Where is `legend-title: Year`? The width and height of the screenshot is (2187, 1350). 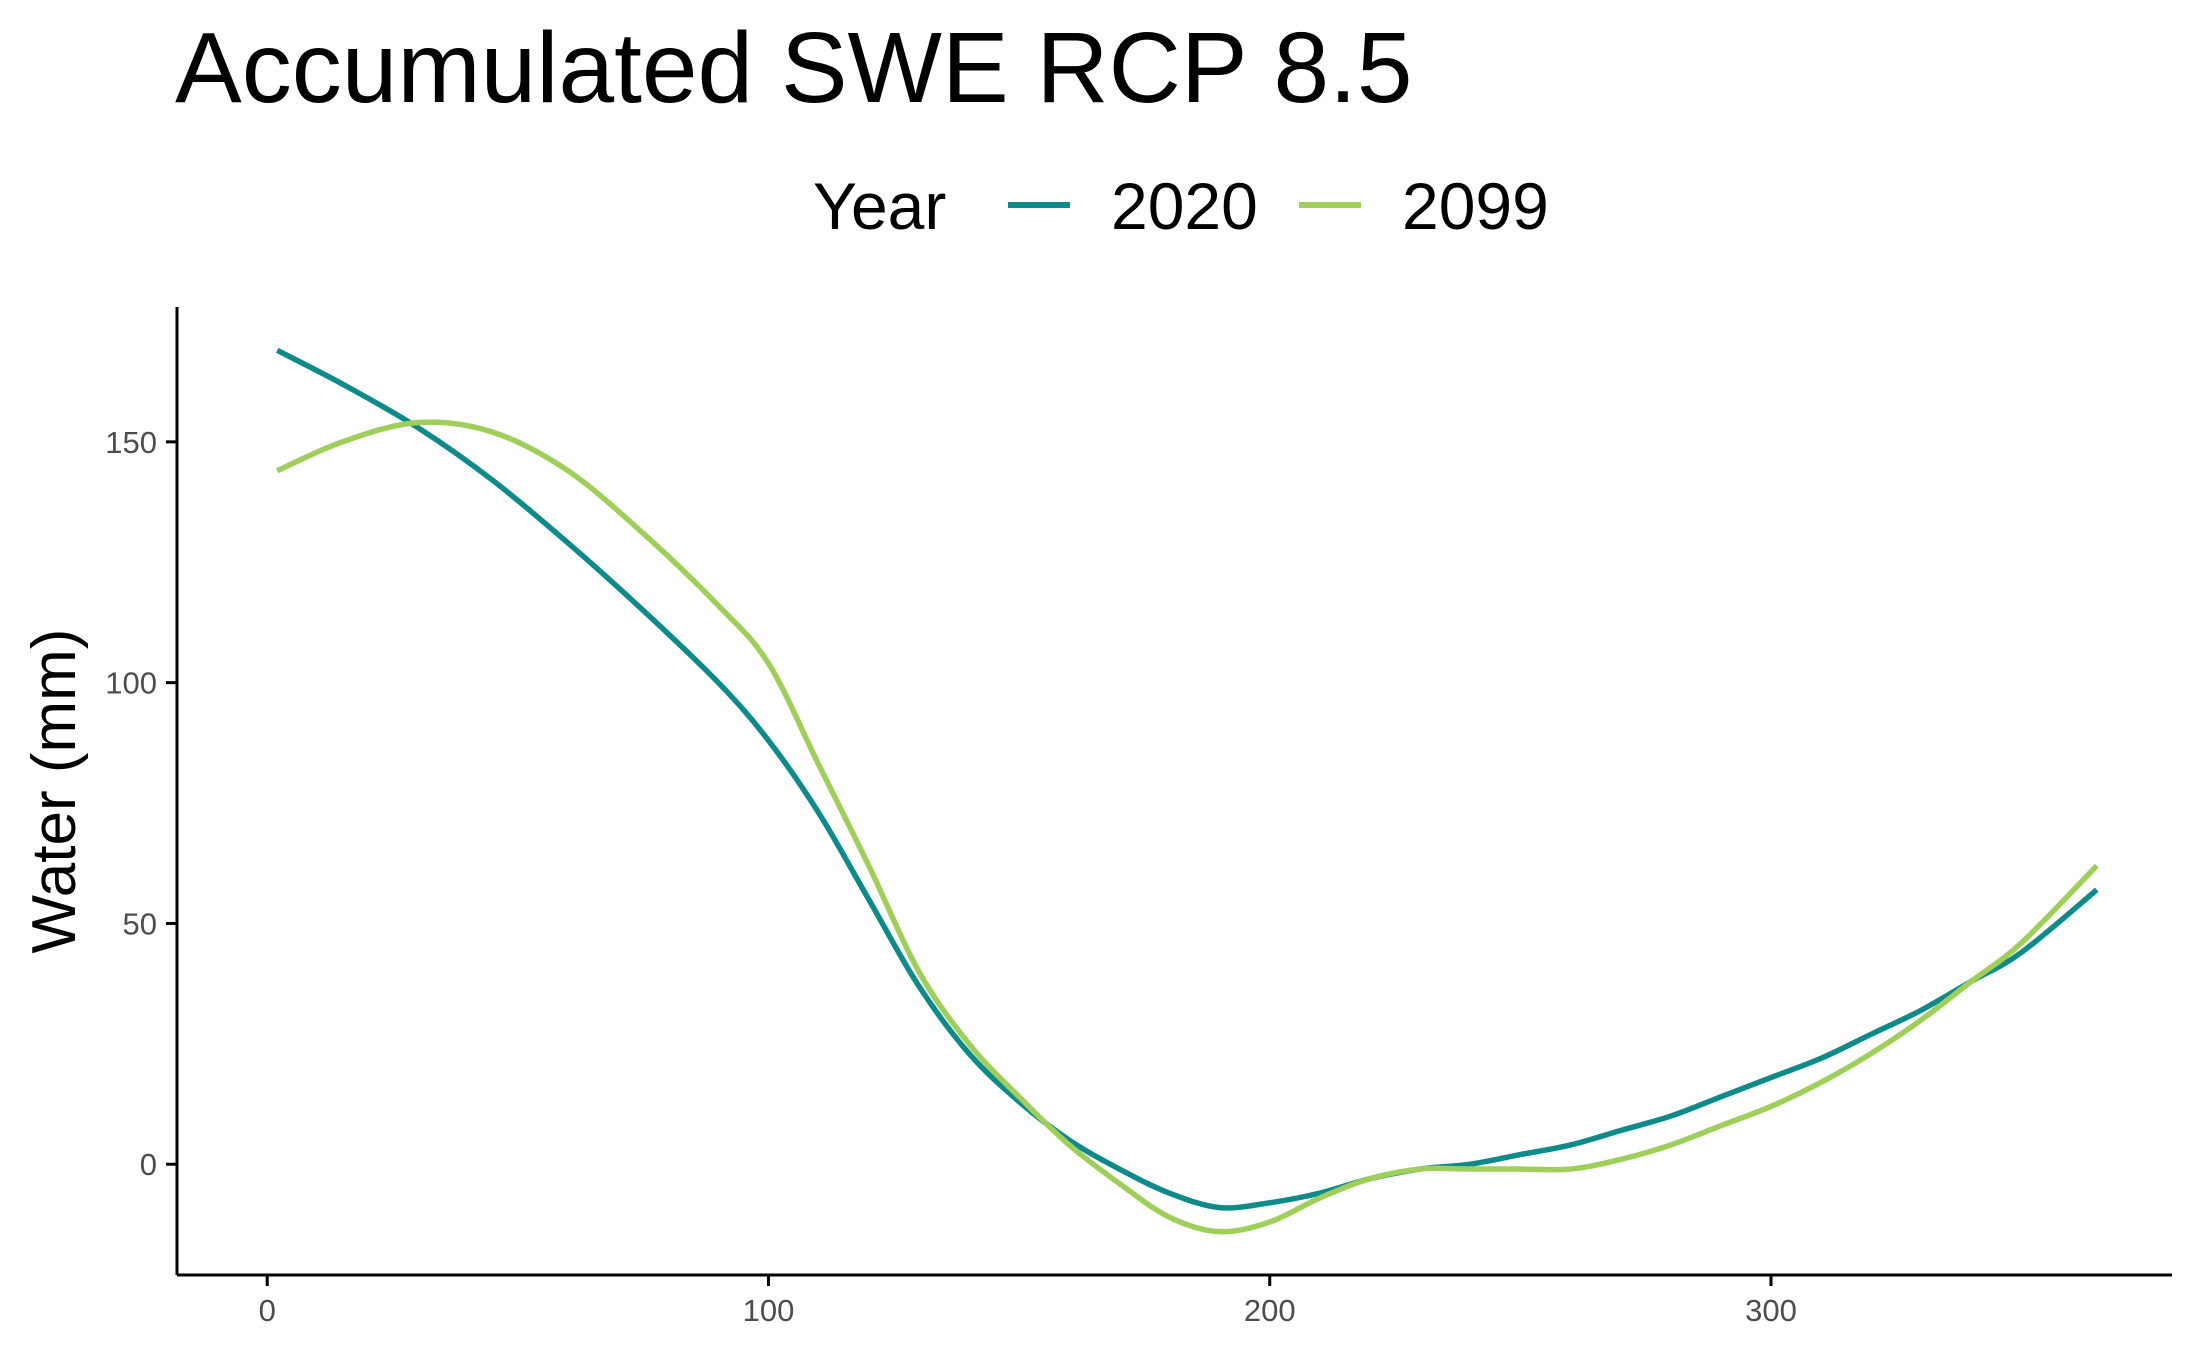
legend-title: Year is located at coordinates (879, 206).